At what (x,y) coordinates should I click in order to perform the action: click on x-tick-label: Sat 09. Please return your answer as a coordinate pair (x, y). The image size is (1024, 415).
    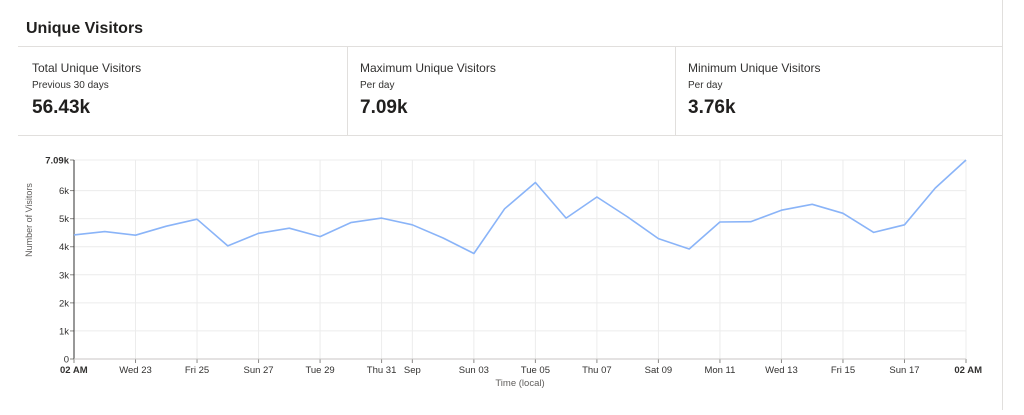
    Looking at the image, I should click on (658, 370).